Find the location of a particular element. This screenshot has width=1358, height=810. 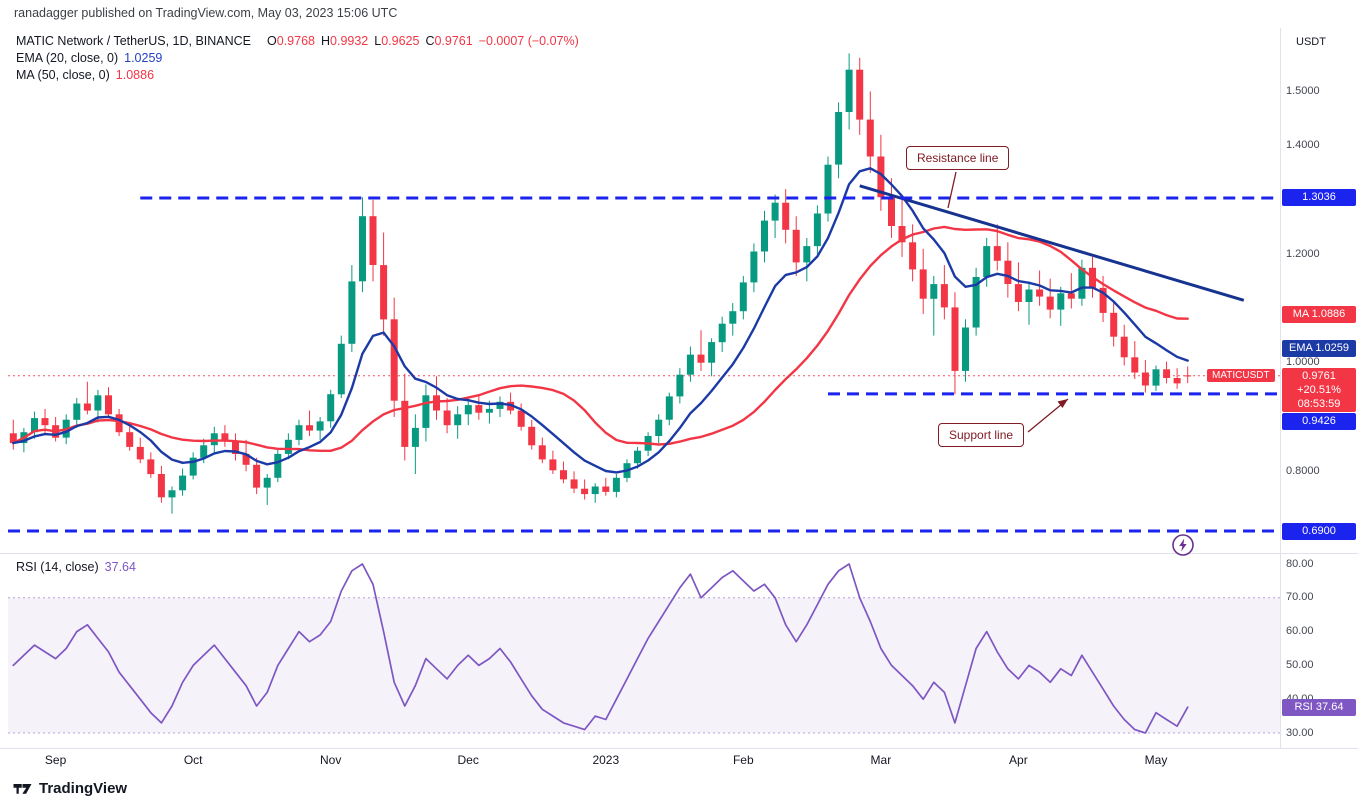

change-value: −0.0007 (−0.07%) is located at coordinates (528, 41).